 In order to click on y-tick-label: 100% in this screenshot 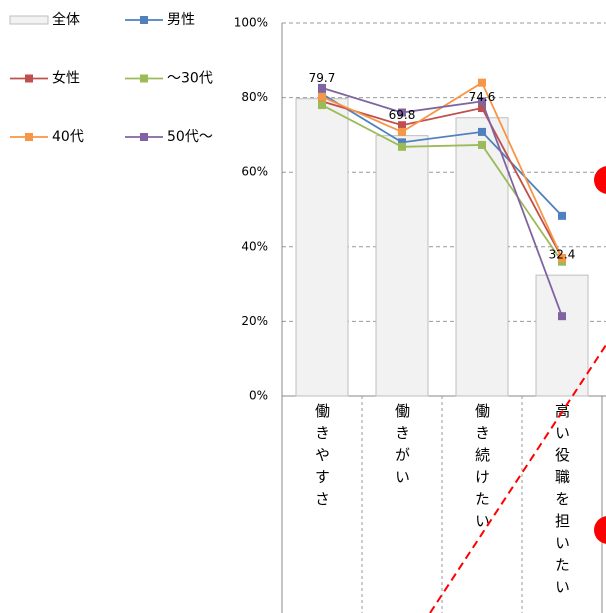, I will do `click(251, 23)`.